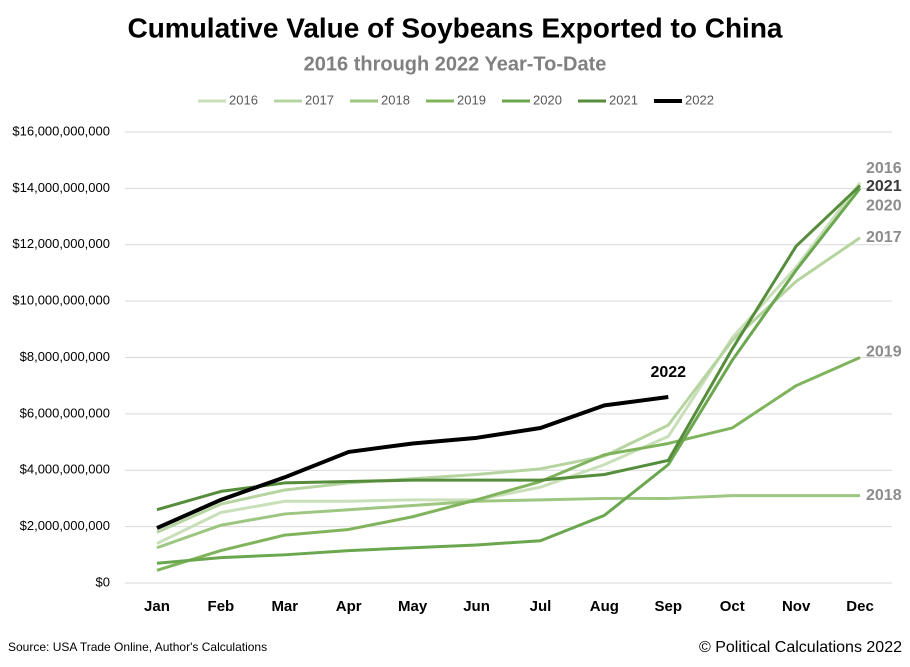 The image size is (910, 667). Describe the element at coordinates (65, 525) in the screenshot. I see `y-tick-label: $2,000,000,000` at that location.